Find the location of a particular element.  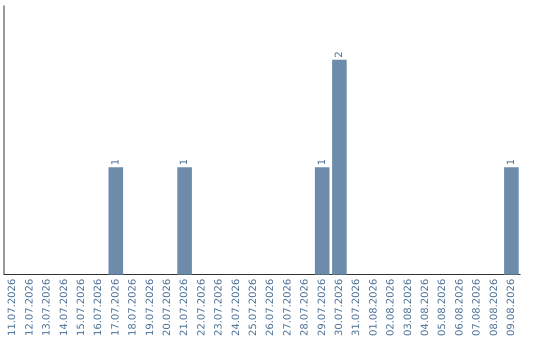

x-tick-label: 21.07.2026 is located at coordinates (184, 307).